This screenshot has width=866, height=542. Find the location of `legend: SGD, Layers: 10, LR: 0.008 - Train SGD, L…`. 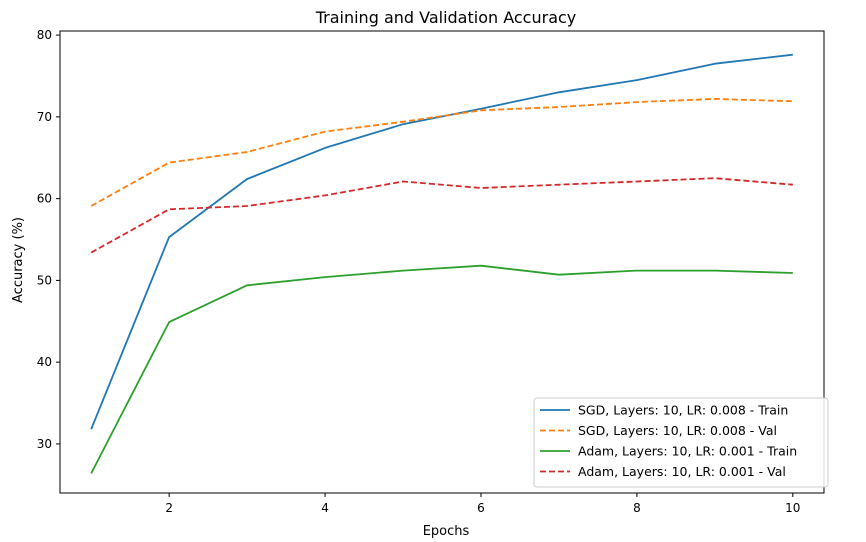

legend: SGD, Layers: 10, LR: 0.008 - Train SGD, L… is located at coordinates (681, 442).